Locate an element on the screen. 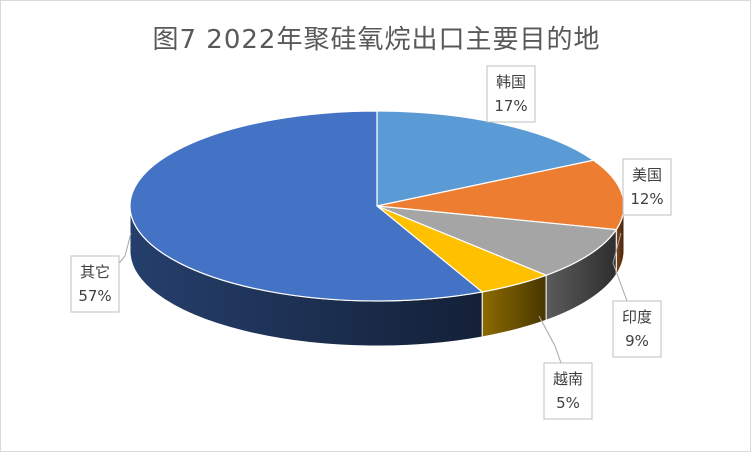 The width and height of the screenshot is (751, 453). data-label-value-1: 12% is located at coordinates (646, 199).